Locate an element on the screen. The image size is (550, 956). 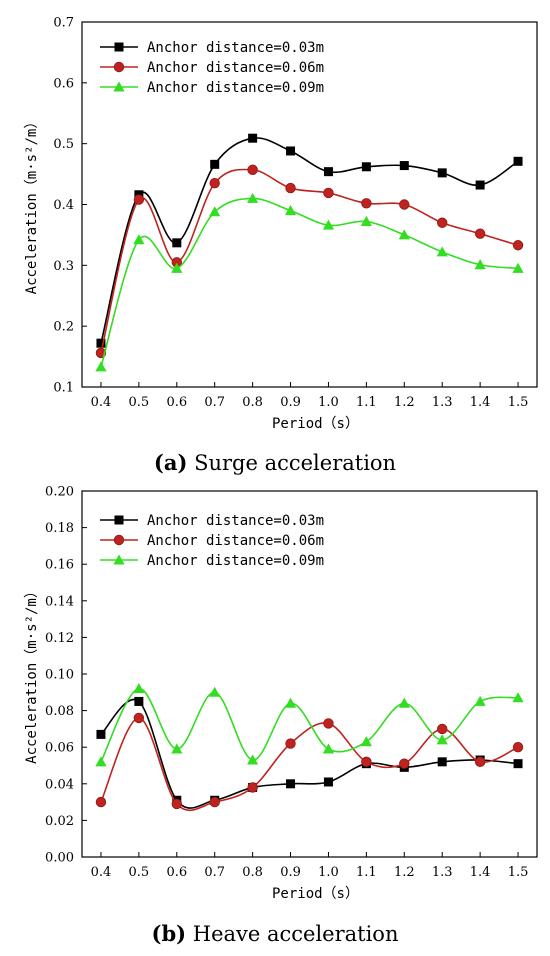
y-tick-label: 0.1 is located at coordinates (63, 388).